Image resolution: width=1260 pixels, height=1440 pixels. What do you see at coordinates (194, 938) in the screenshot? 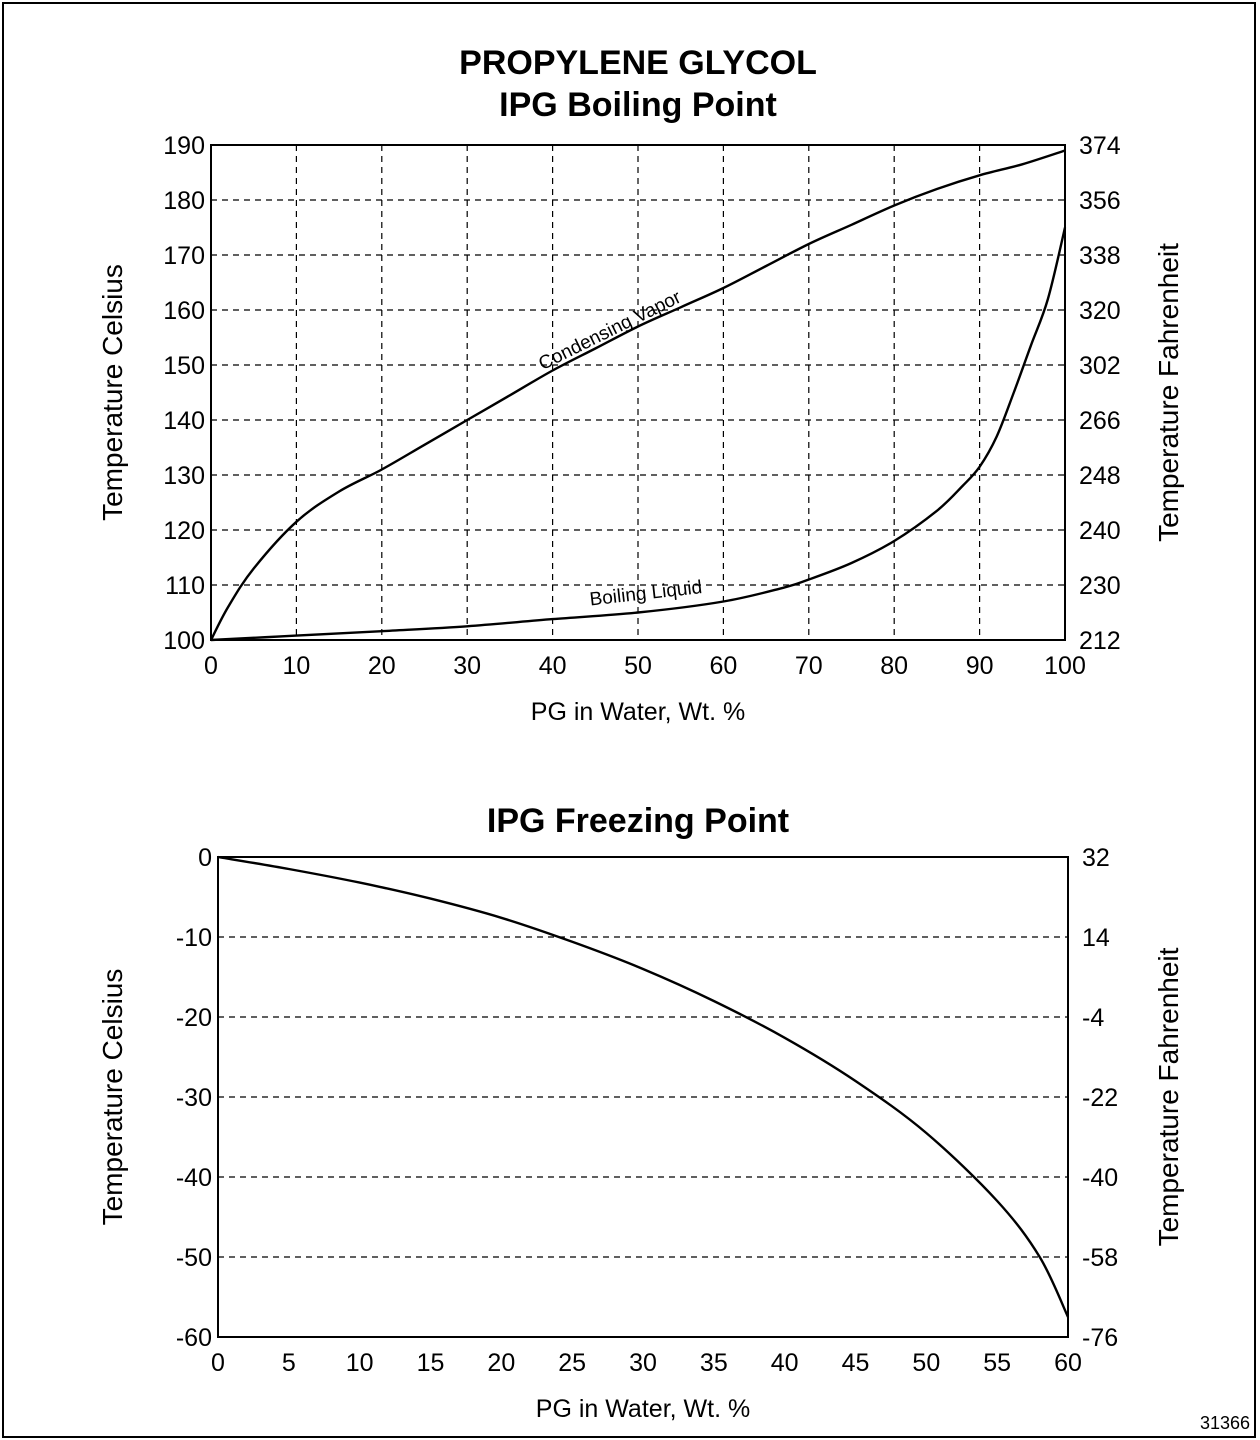
I see `y-tick-label-left: -10` at bounding box center [194, 938].